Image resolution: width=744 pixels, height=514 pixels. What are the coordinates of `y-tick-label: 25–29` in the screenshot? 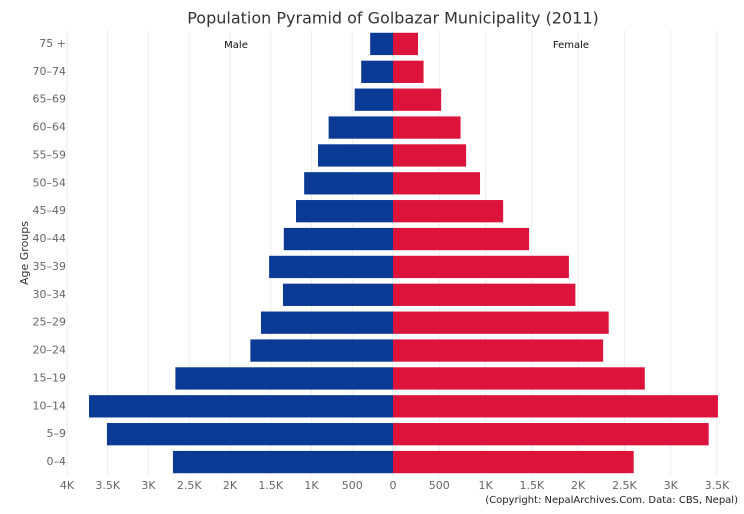 It's located at (50, 322).